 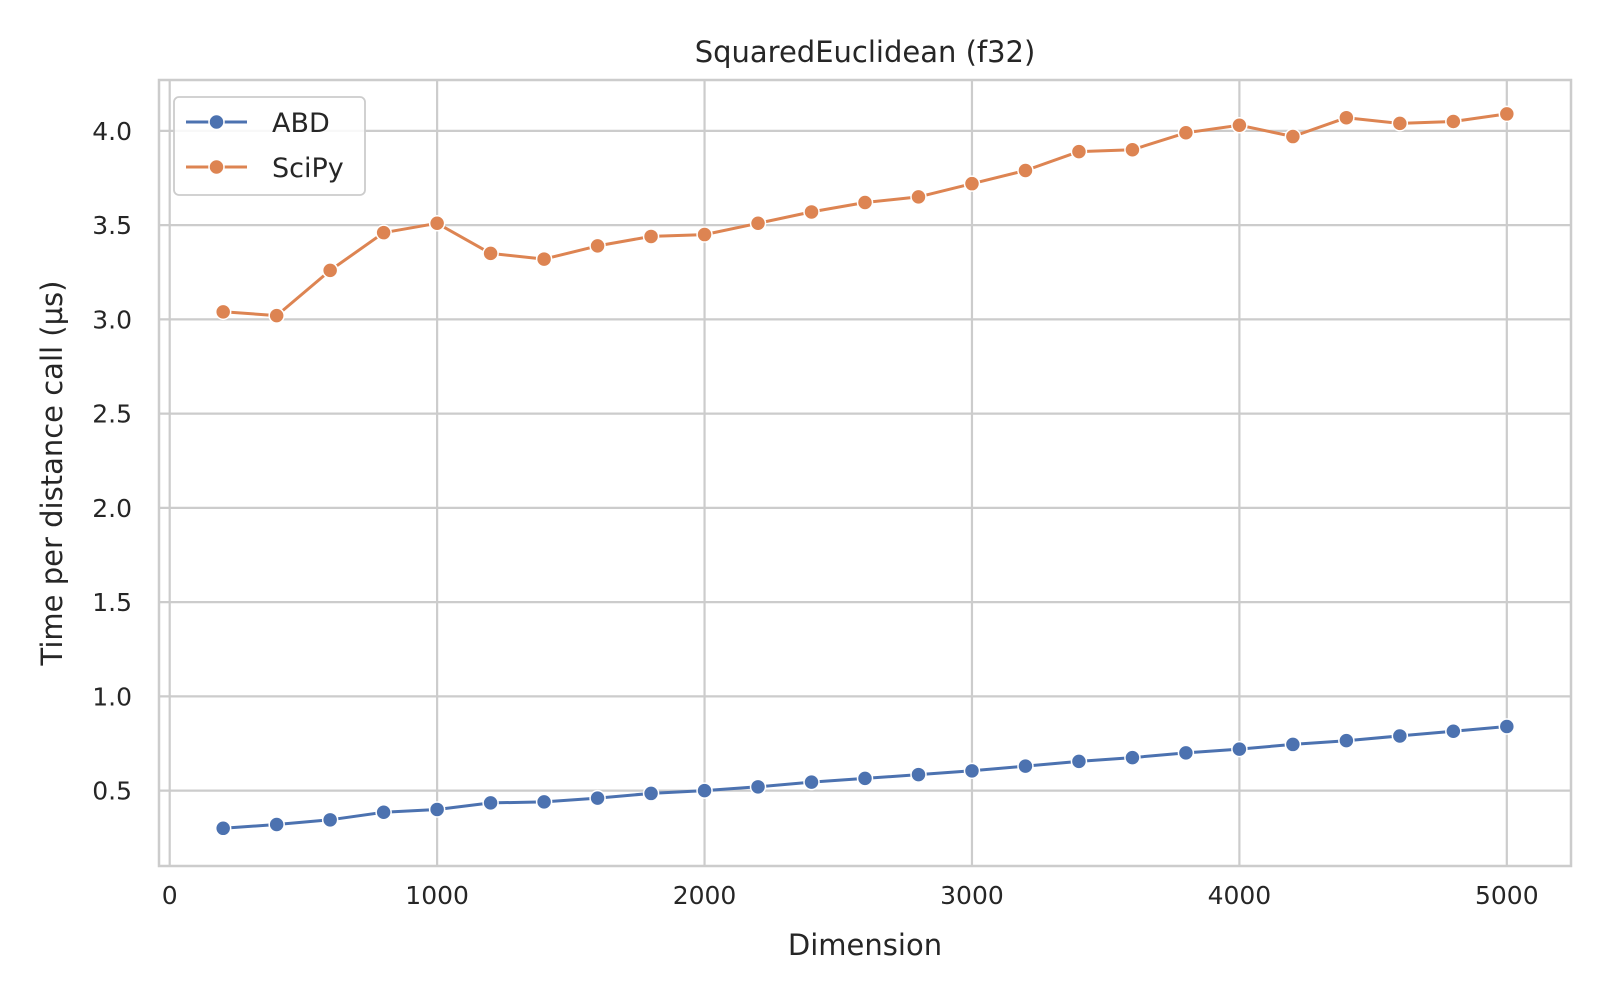 I want to click on y-axis-title: Time per distance call (µs), so click(x=52, y=474).